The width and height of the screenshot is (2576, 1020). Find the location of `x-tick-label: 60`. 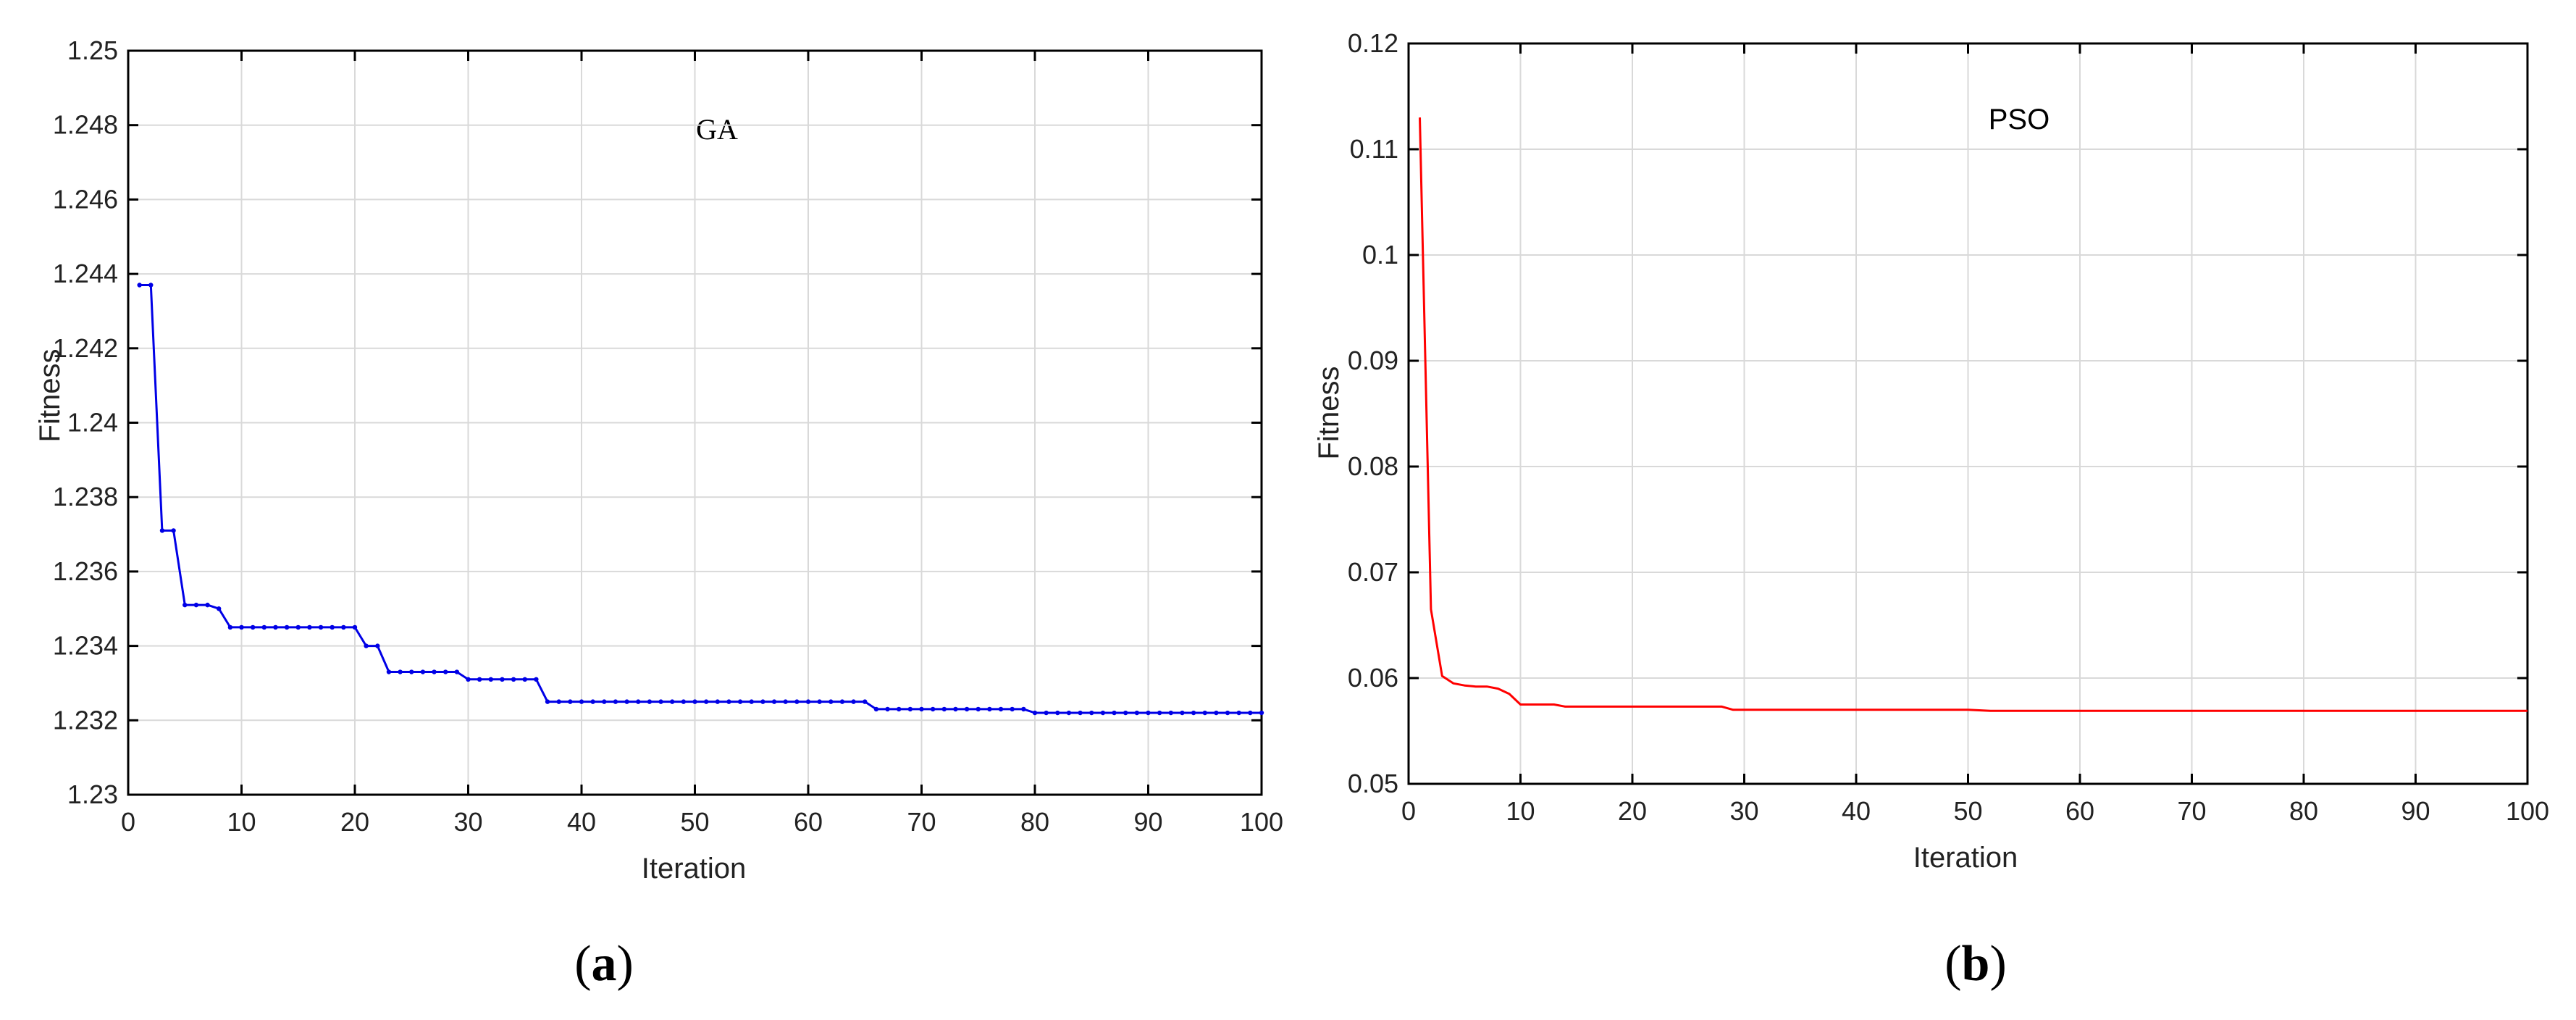

x-tick-label: 60 is located at coordinates (808, 822).